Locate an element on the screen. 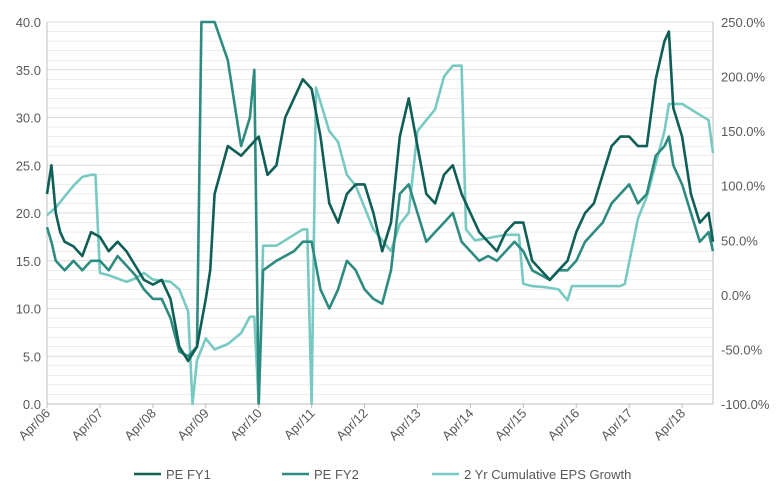  legend-item-3: 2 Yr Cumulative EPS Growth is located at coordinates (531, 474).